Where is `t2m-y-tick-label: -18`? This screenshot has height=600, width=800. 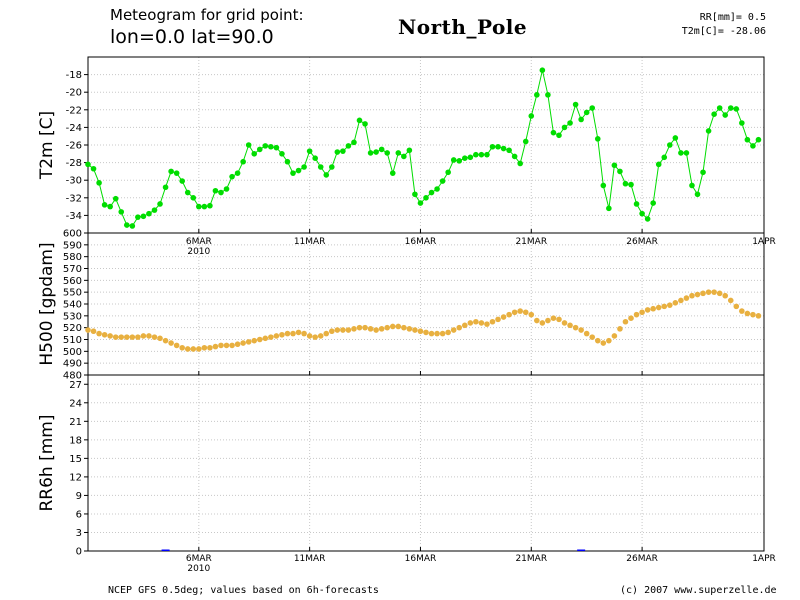
t2m-y-tick-label: -18 is located at coordinates (74, 75).